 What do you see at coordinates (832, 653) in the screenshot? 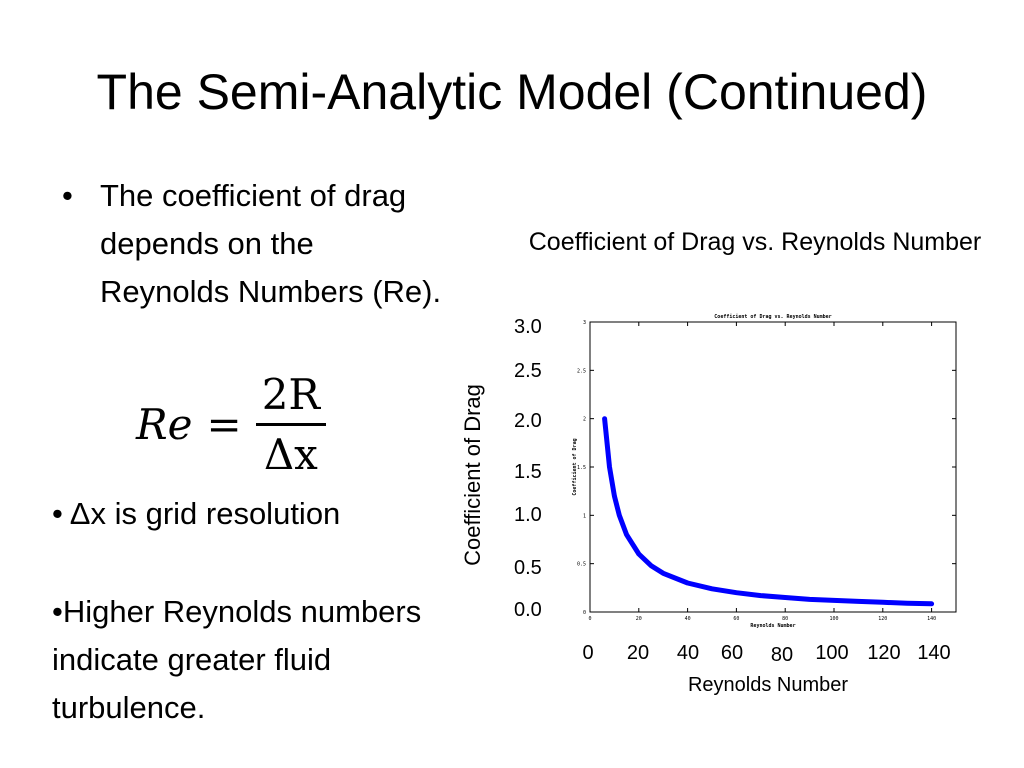
I see `x-tick-label: 100` at bounding box center [832, 653].